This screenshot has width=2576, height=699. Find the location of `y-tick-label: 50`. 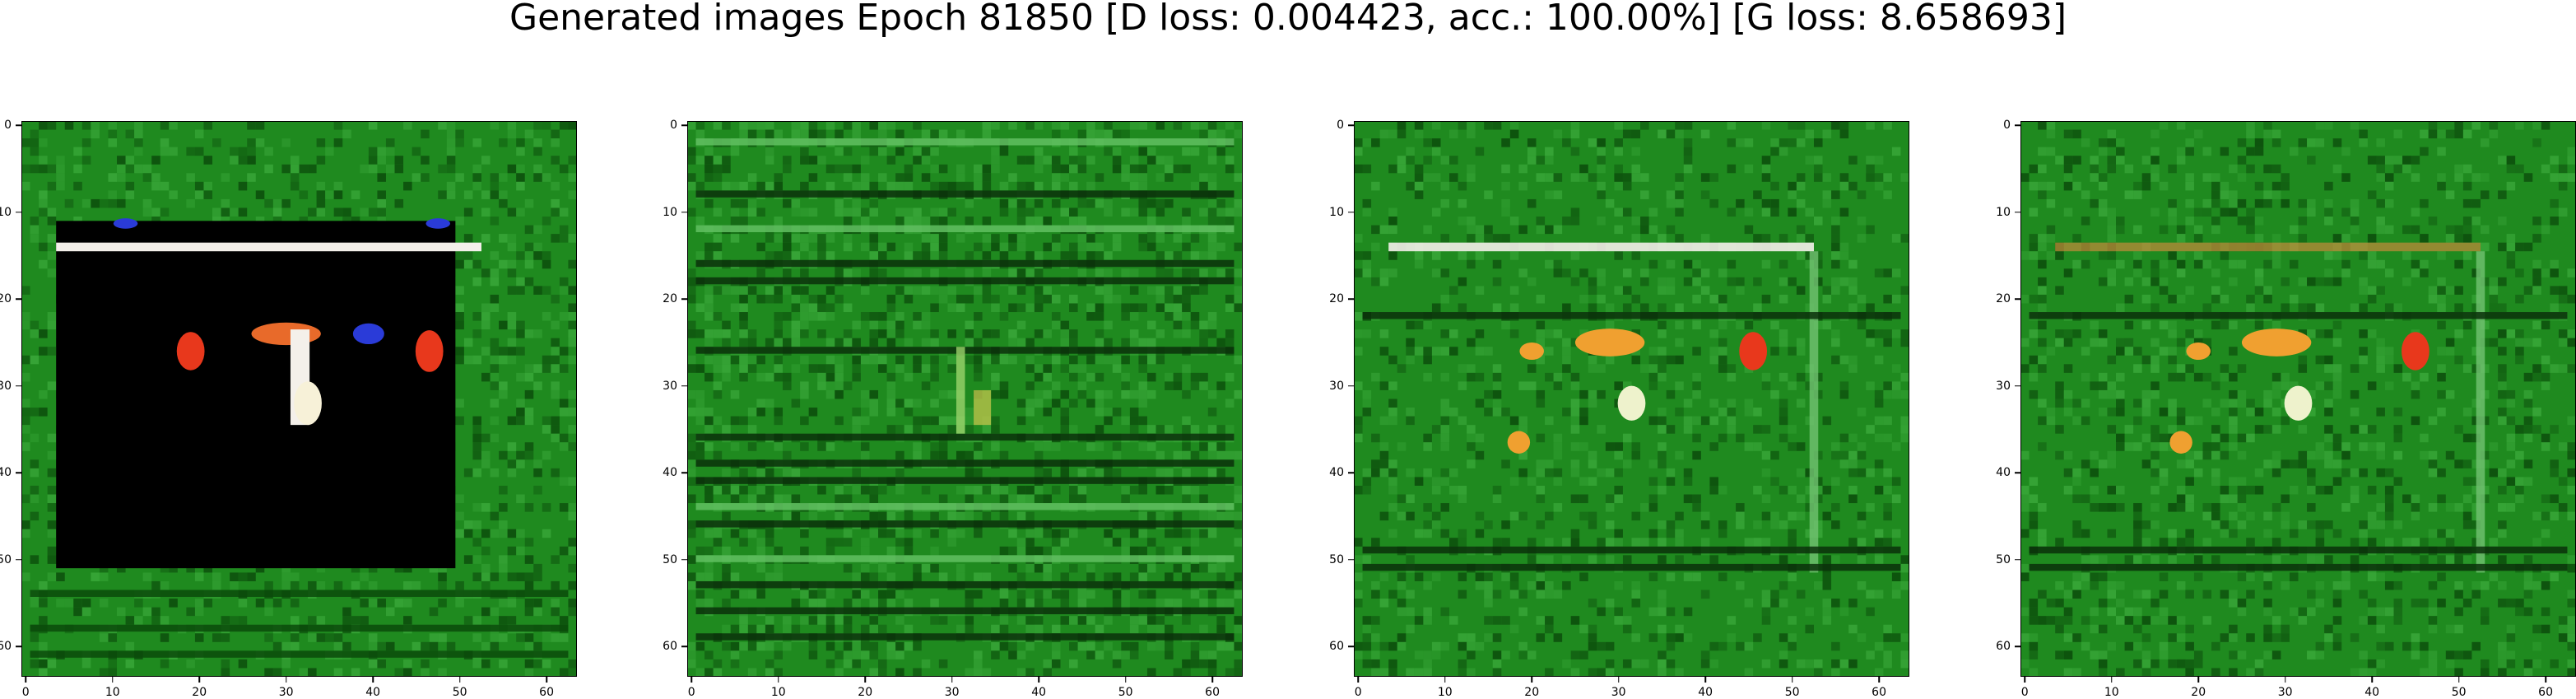

y-tick-label: 50 is located at coordinates (2003, 560).